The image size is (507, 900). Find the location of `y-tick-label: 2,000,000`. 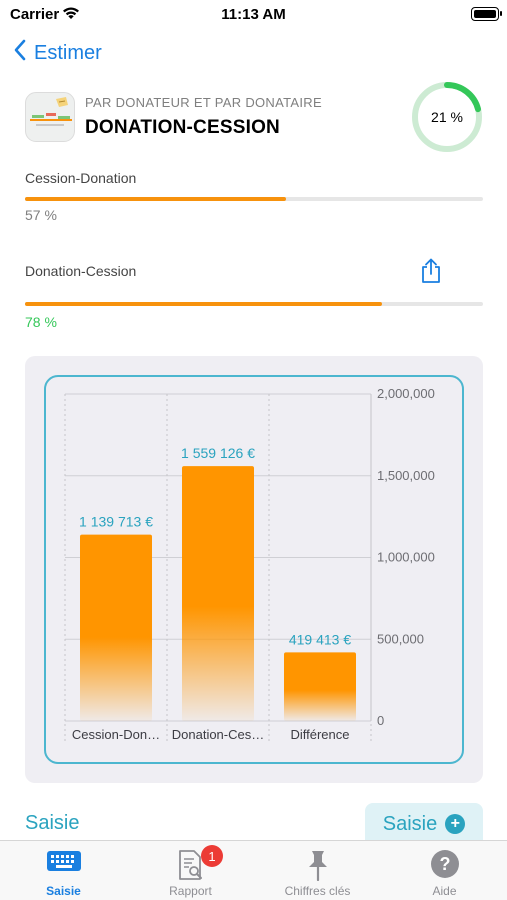

y-tick-label: 2,000,000 is located at coordinates (406, 393).